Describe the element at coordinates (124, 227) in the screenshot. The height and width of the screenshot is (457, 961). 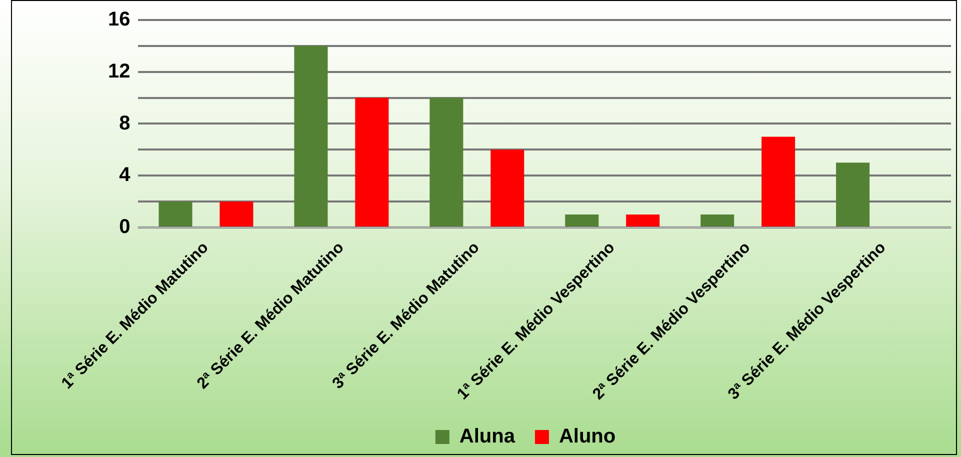
I see `y-tick-label: 0` at that location.